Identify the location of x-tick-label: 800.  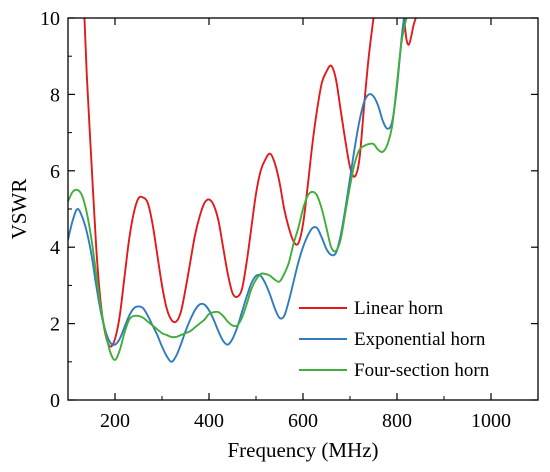
(397, 421).